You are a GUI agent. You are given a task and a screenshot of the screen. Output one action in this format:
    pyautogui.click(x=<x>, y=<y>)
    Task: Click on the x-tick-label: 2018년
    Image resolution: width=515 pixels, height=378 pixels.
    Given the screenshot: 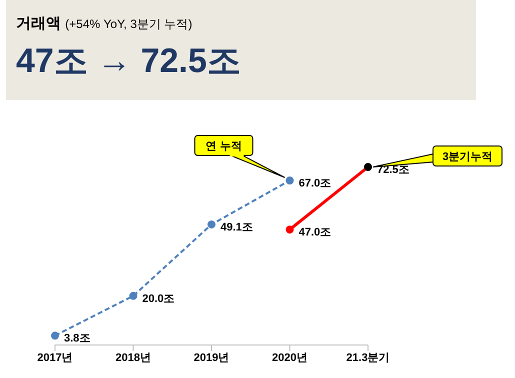 What is the action you would take?
    pyautogui.click(x=133, y=358)
    